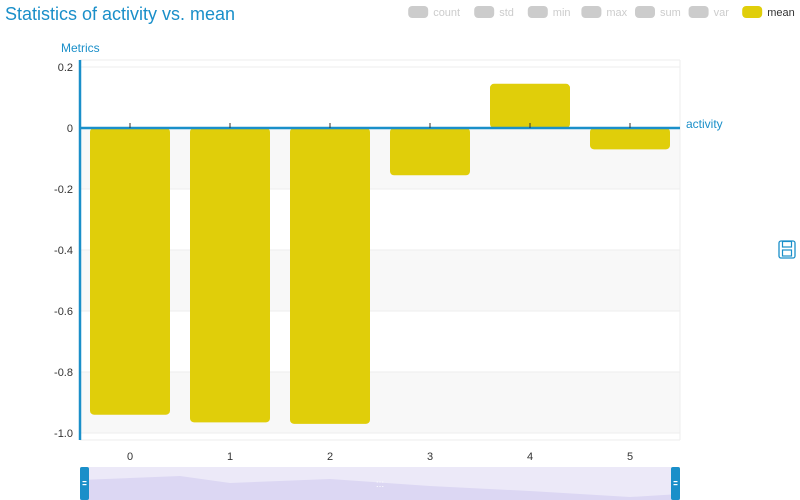 This screenshot has width=800, height=500. Describe the element at coordinates (130, 457) in the screenshot. I see `x-tick-label: 0` at that location.